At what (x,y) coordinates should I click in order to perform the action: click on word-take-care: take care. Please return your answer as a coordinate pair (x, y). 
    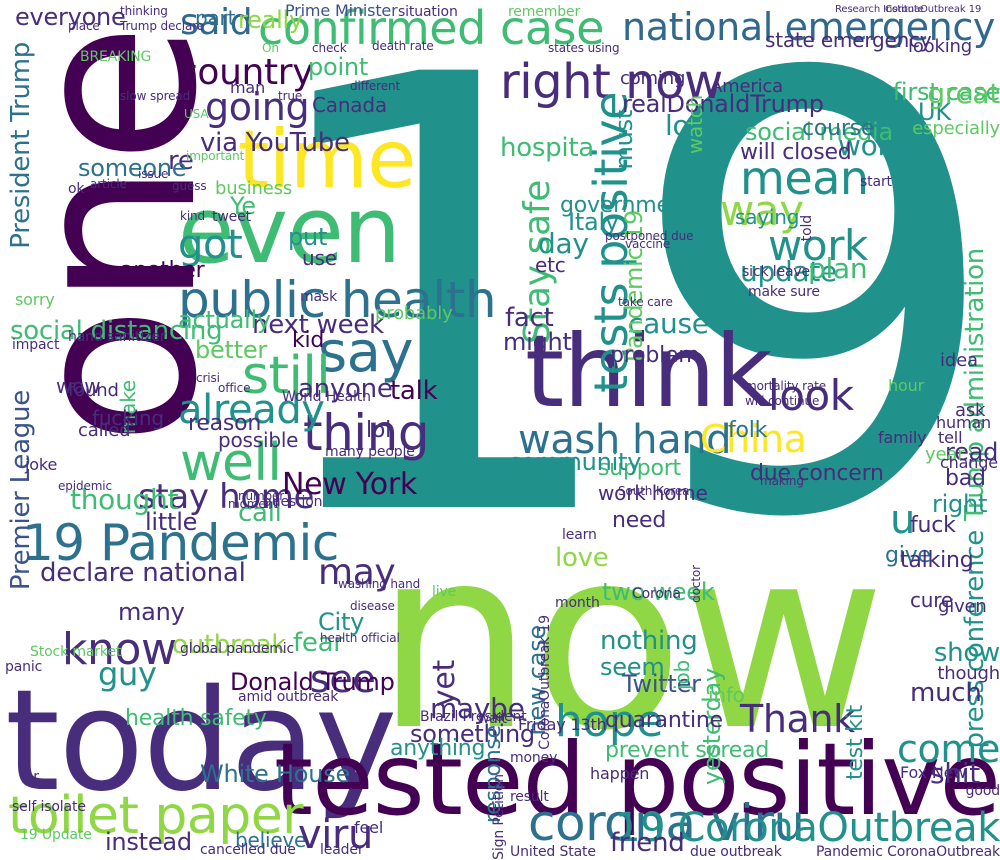
    Looking at the image, I should click on (645, 302).